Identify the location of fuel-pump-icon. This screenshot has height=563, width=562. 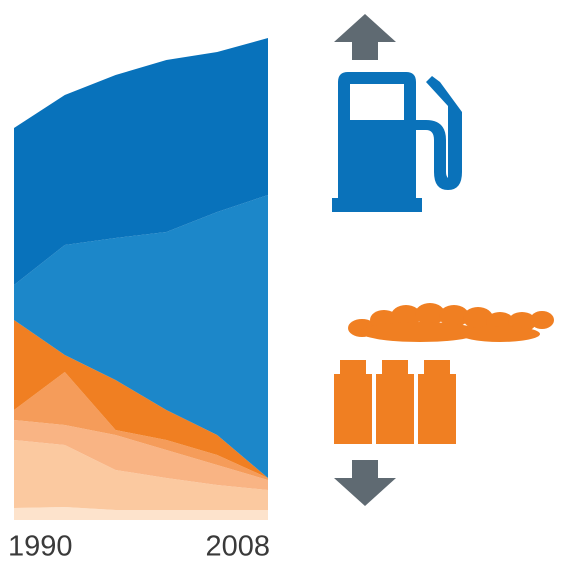
(397, 142).